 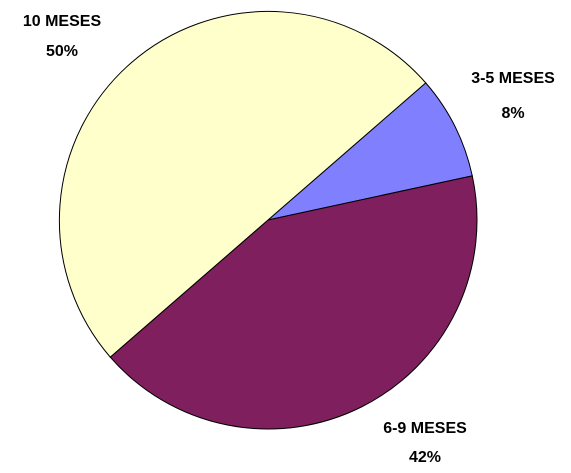 What do you see at coordinates (425, 457) in the screenshot?
I see `slice-1-percent-label: 42%` at bounding box center [425, 457].